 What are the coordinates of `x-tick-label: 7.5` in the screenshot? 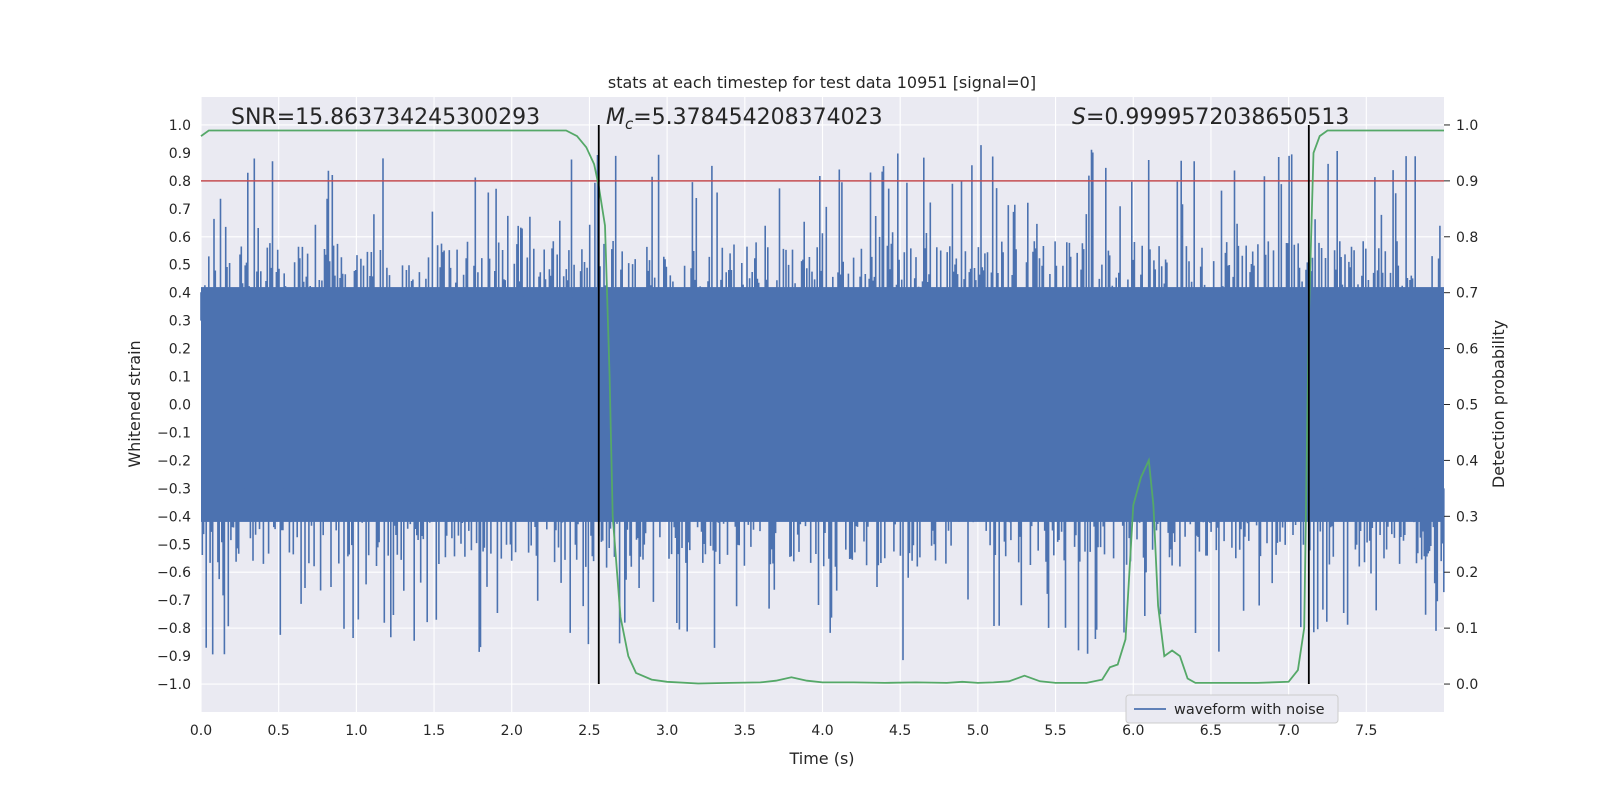 It's located at (1366, 731).